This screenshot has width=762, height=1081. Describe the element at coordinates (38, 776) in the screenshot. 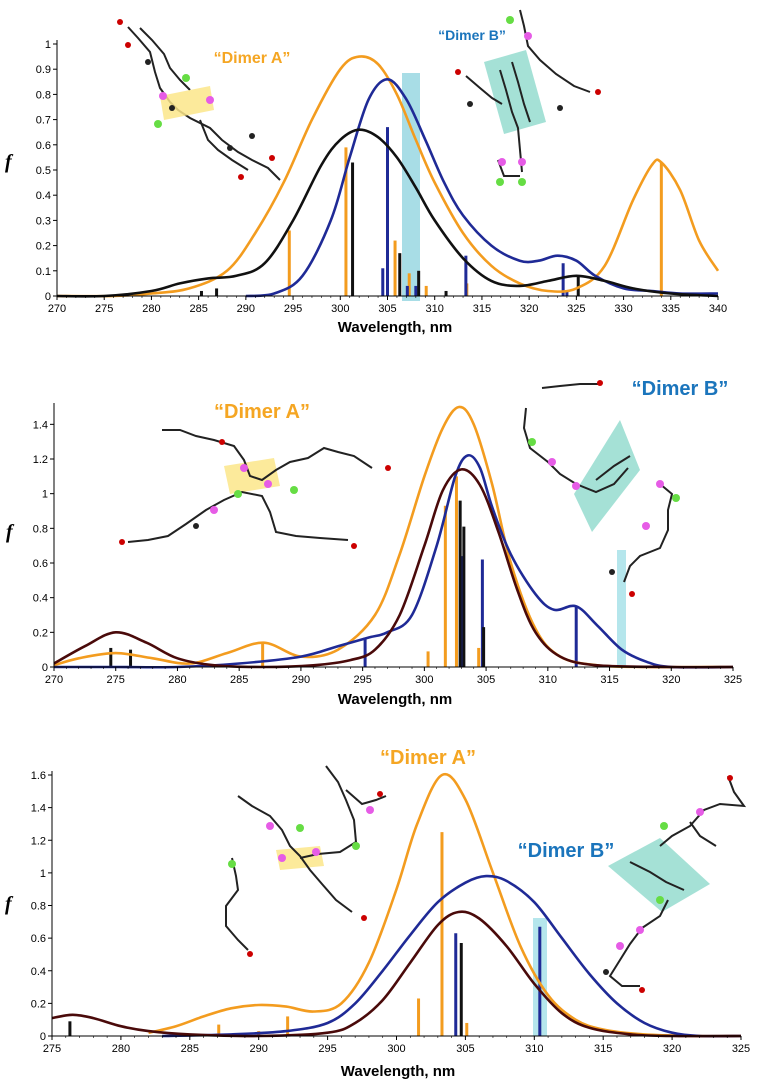

I see `y-tick-label: 1.6` at that location.